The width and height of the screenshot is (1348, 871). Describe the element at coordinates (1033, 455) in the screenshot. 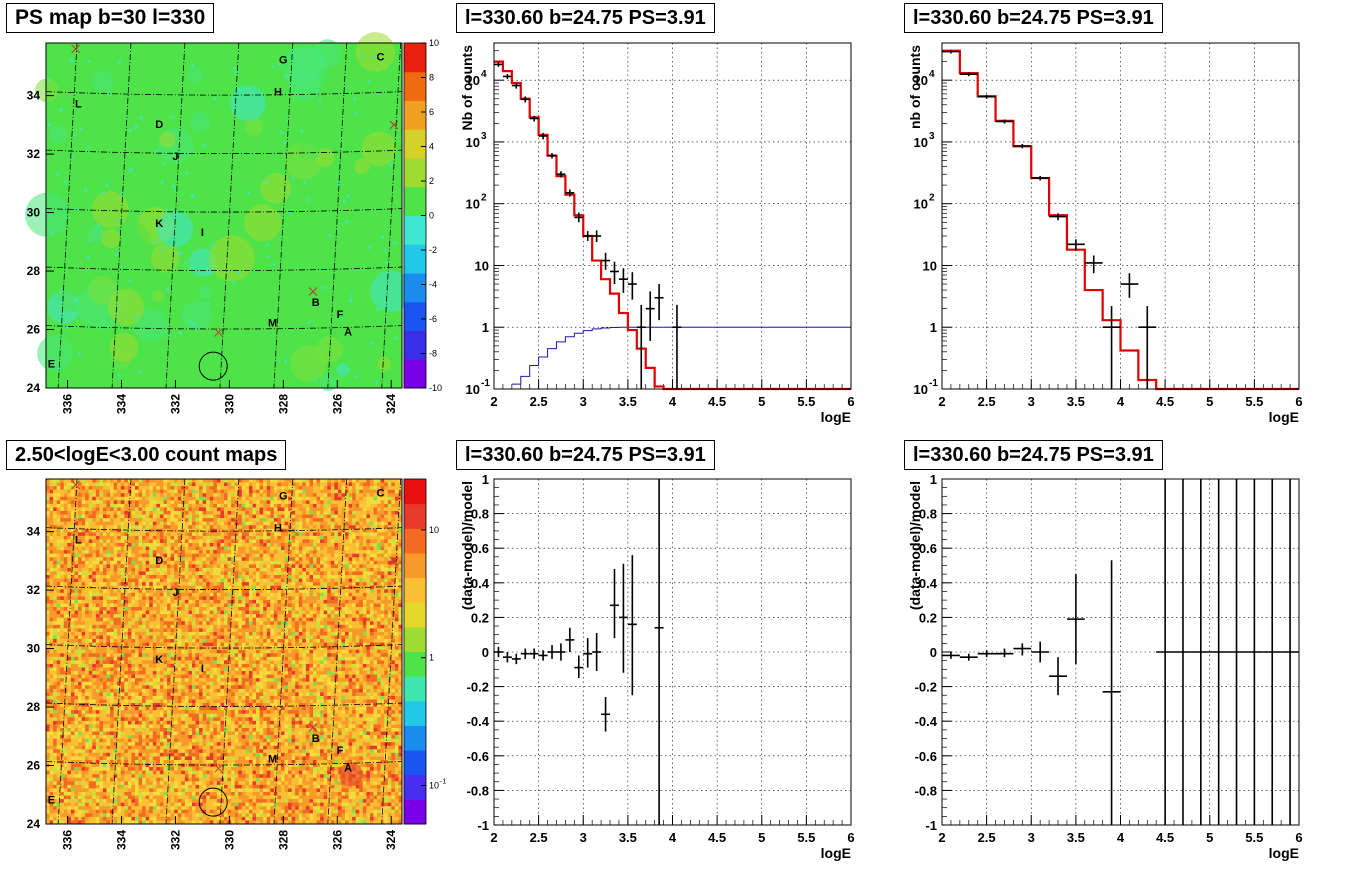

I see `residual-rebin-title: l=330.60 b=24.75 PS=3.91` at that location.